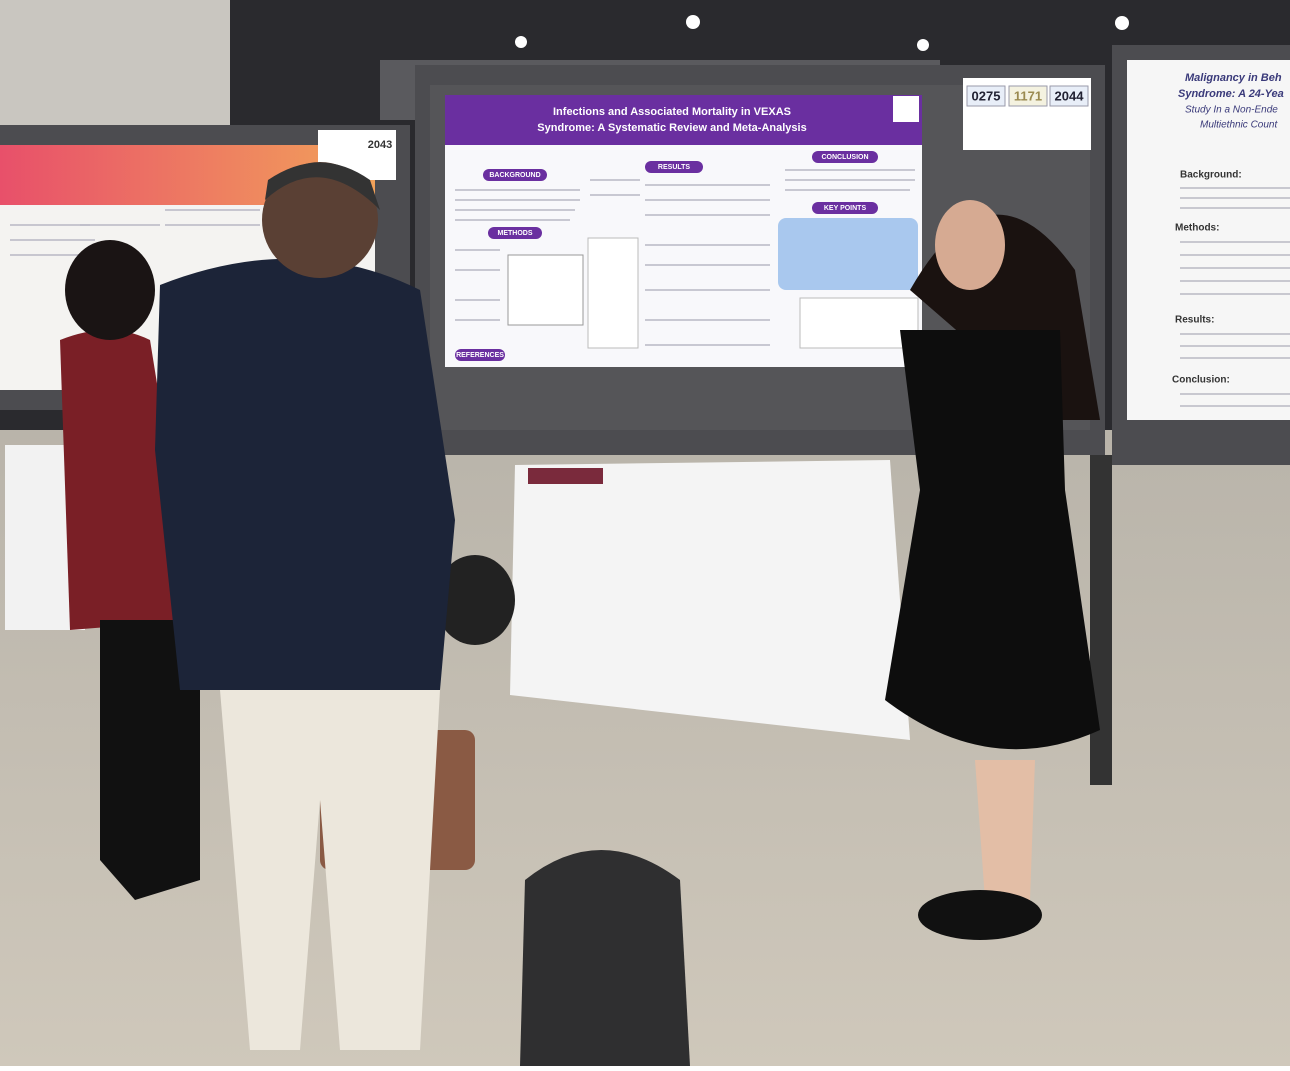 This screenshot has height=1071, width=1290. What do you see at coordinates (848, 254) in the screenshot?
I see `key-points-box` at bounding box center [848, 254].